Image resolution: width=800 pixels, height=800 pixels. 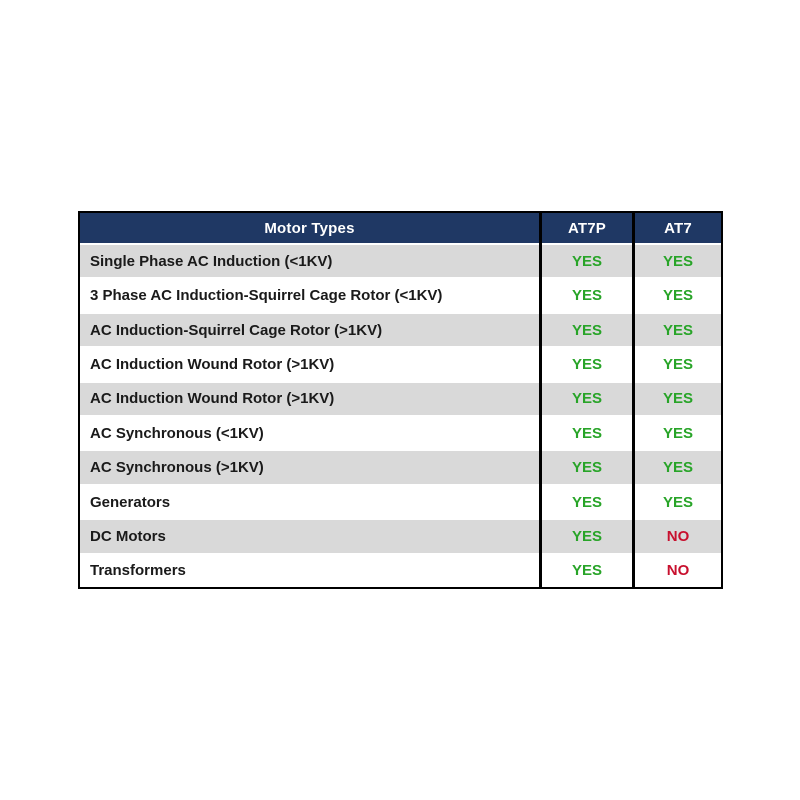 I want to click on table-row: Generators YES YES, so click(x=400, y=502).